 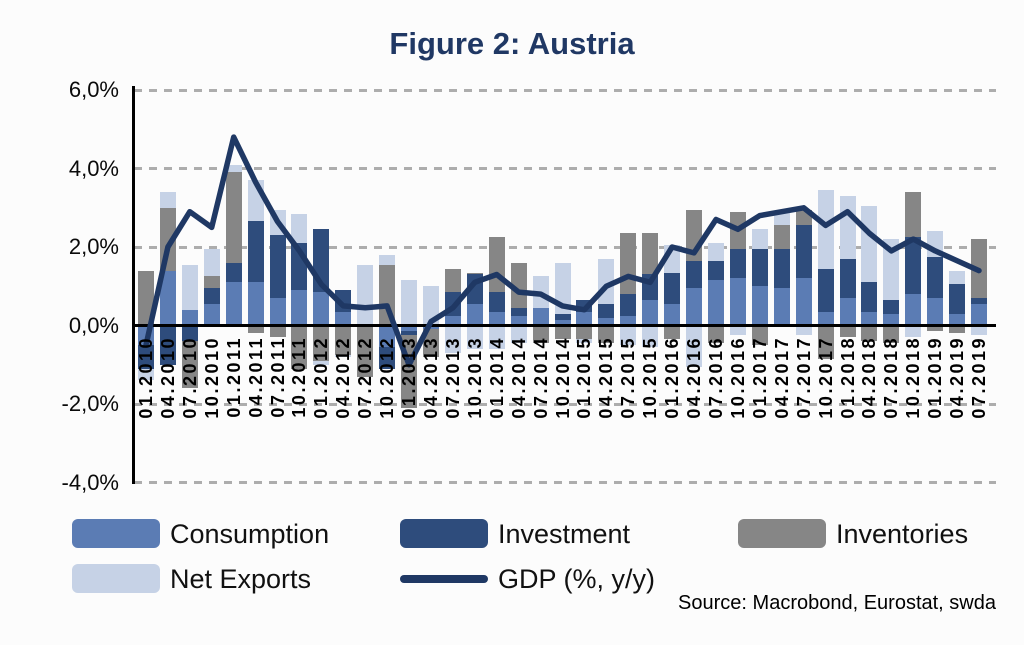 What do you see at coordinates (277, 377) in the screenshot?
I see `x-axis-label: 07.2011` at bounding box center [277, 377].